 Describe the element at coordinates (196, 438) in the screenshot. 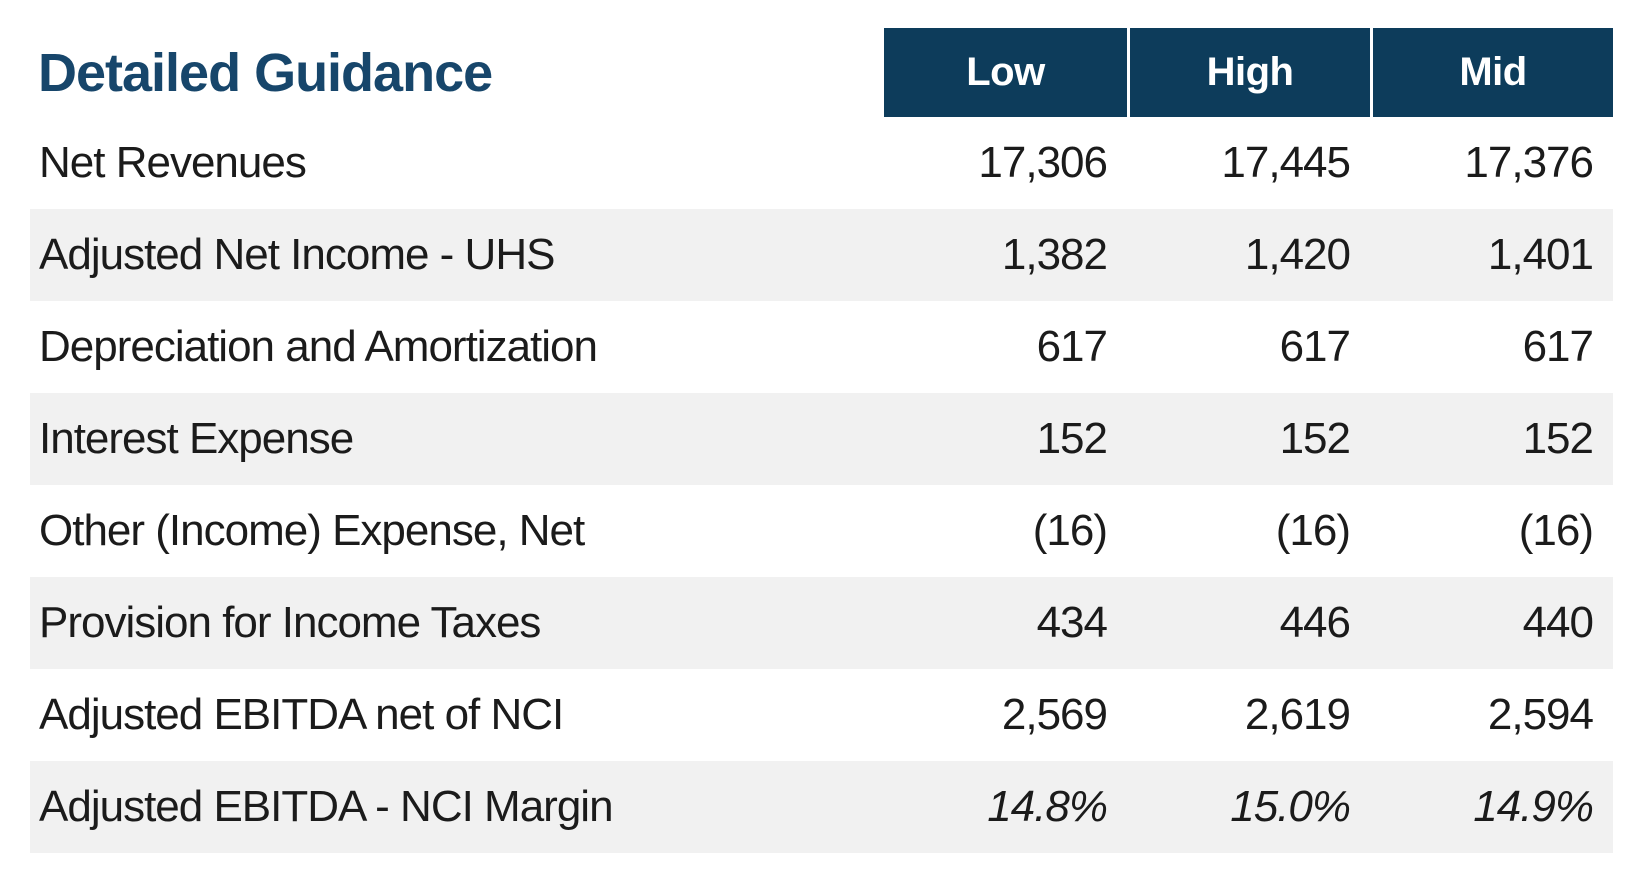

I see `row-label: Interest Expense` at that location.